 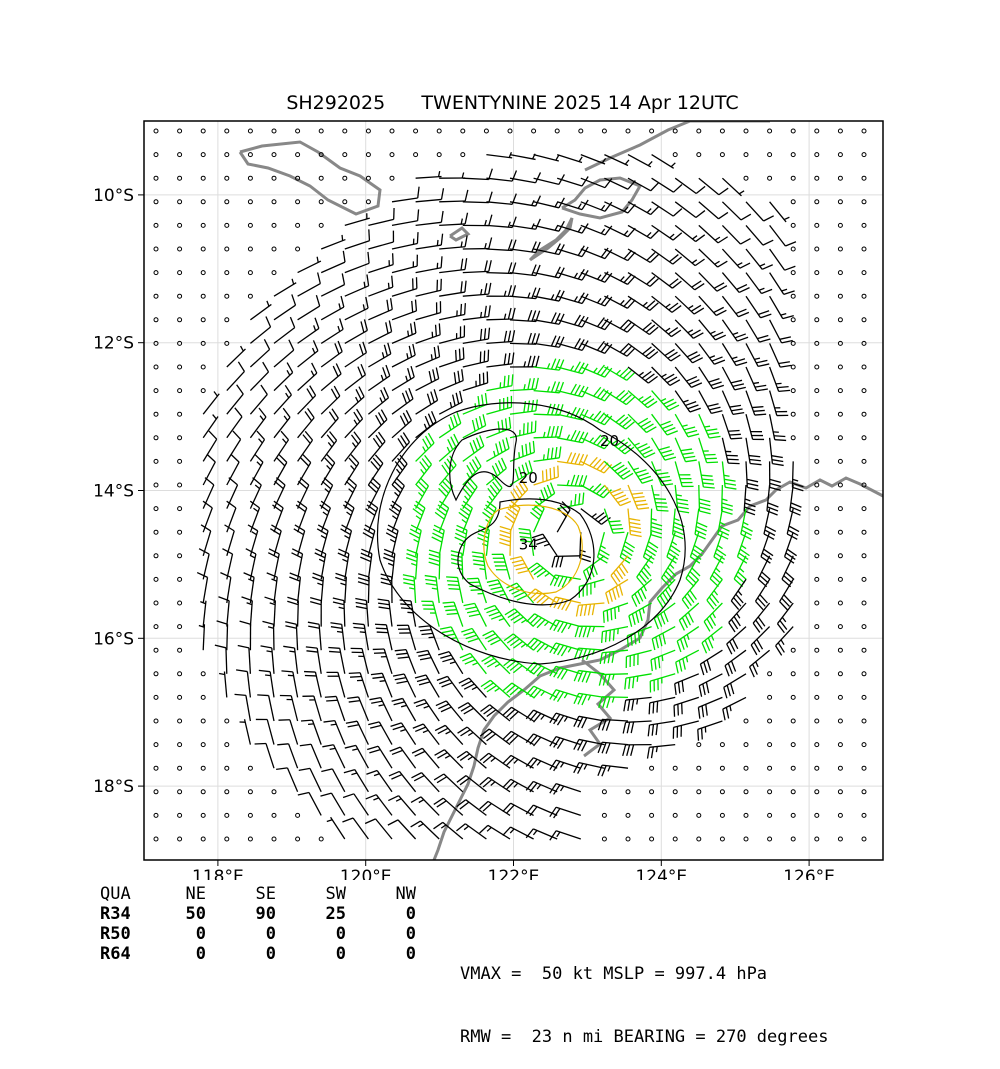 I want to click on coastline-island-north, so click(x=677, y=145).